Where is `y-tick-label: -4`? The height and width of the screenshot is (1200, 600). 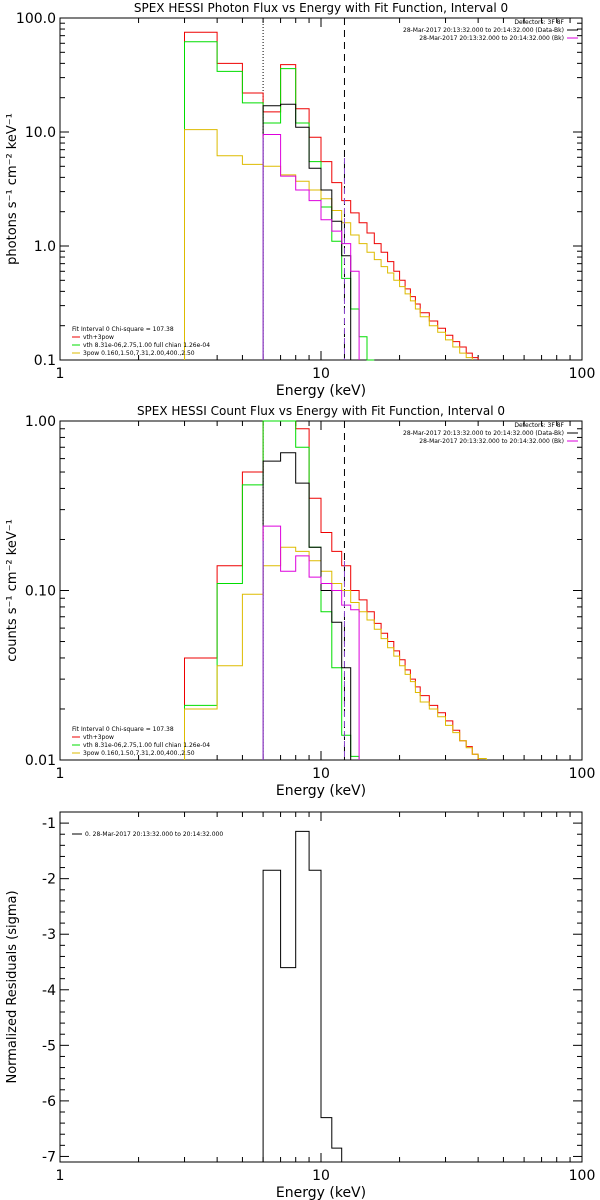
y-tick-label: -4 is located at coordinates (49, 991).